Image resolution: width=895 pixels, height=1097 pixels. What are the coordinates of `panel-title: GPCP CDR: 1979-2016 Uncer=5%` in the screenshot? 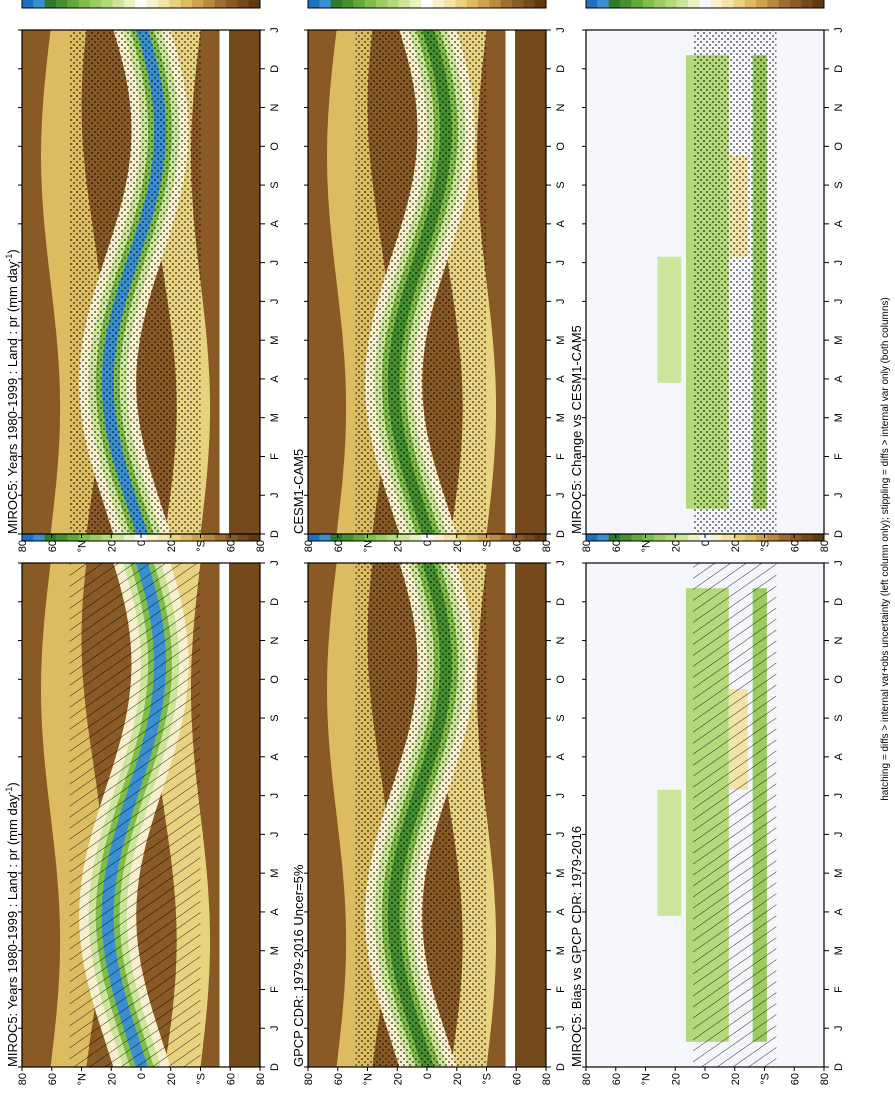 It's located at (298, 965).